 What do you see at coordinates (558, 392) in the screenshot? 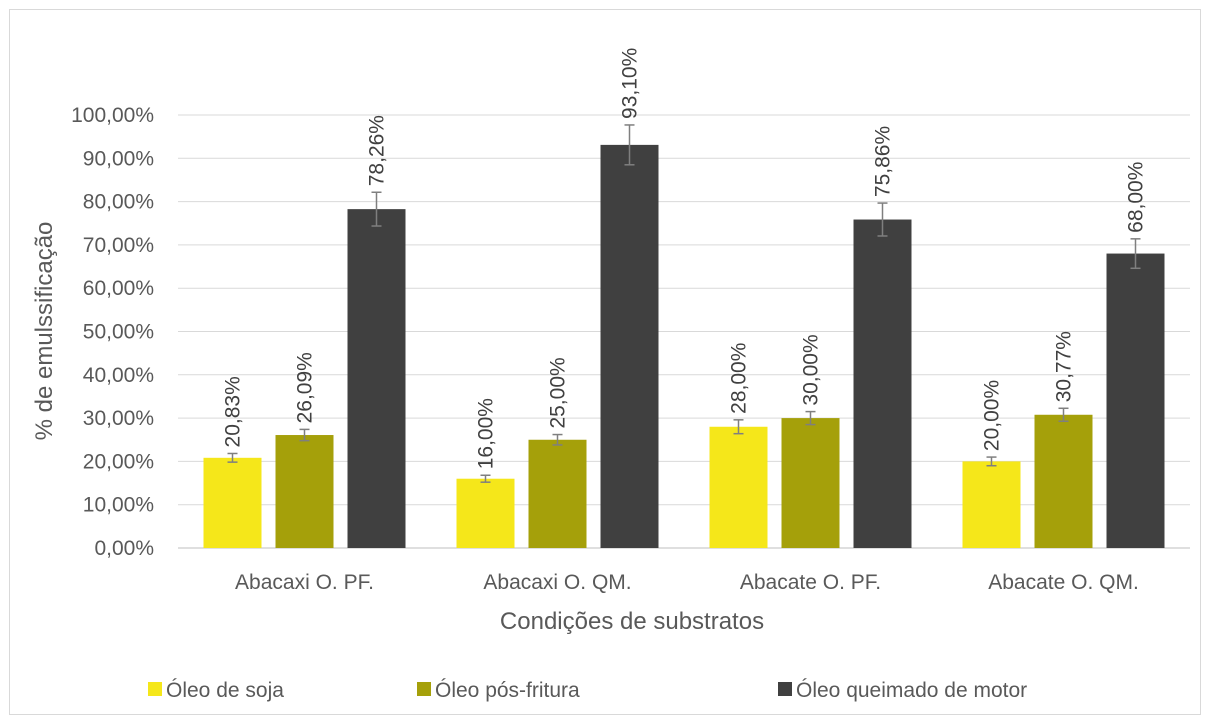
I see `data-label: 25,00%` at bounding box center [558, 392].